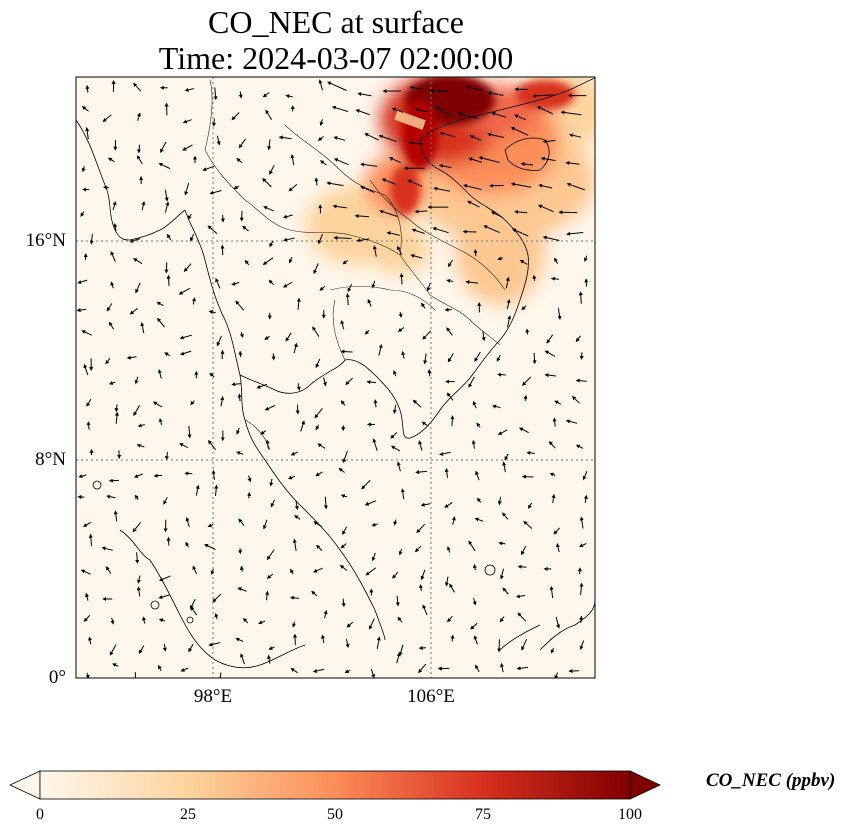  I want to click on colorbar-tick-75: 75, so click(483, 814).